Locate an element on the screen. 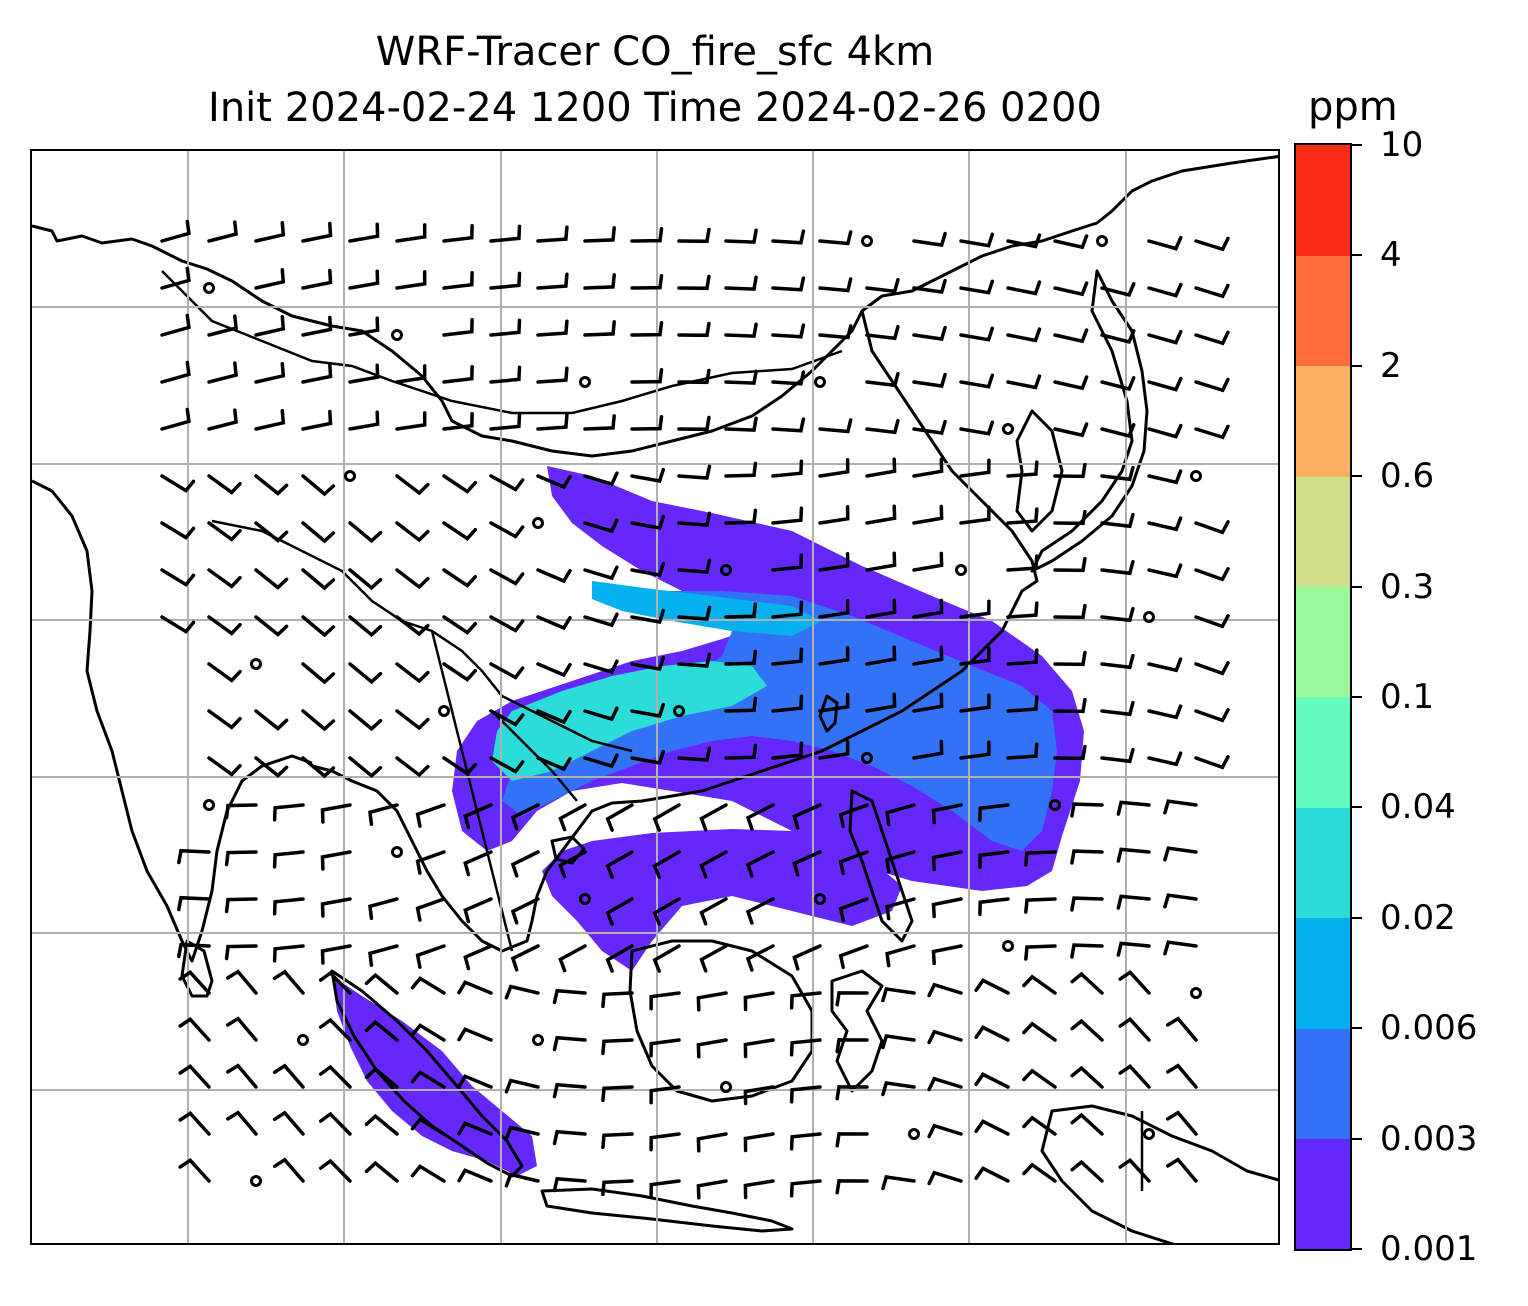  coastline-india is located at coordinates (172, 721).